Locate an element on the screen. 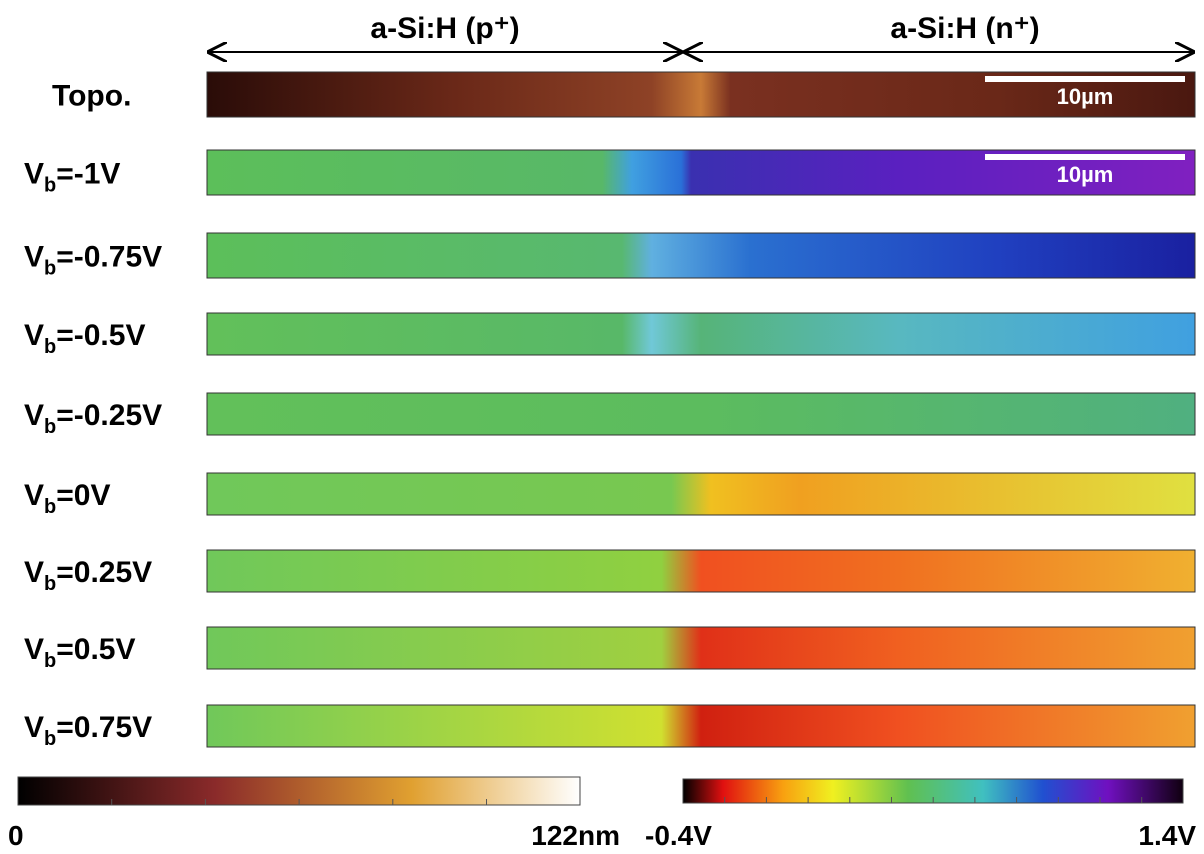 This screenshot has height=854, width=1204. row-label: Vb=0V is located at coordinates (67, 498).